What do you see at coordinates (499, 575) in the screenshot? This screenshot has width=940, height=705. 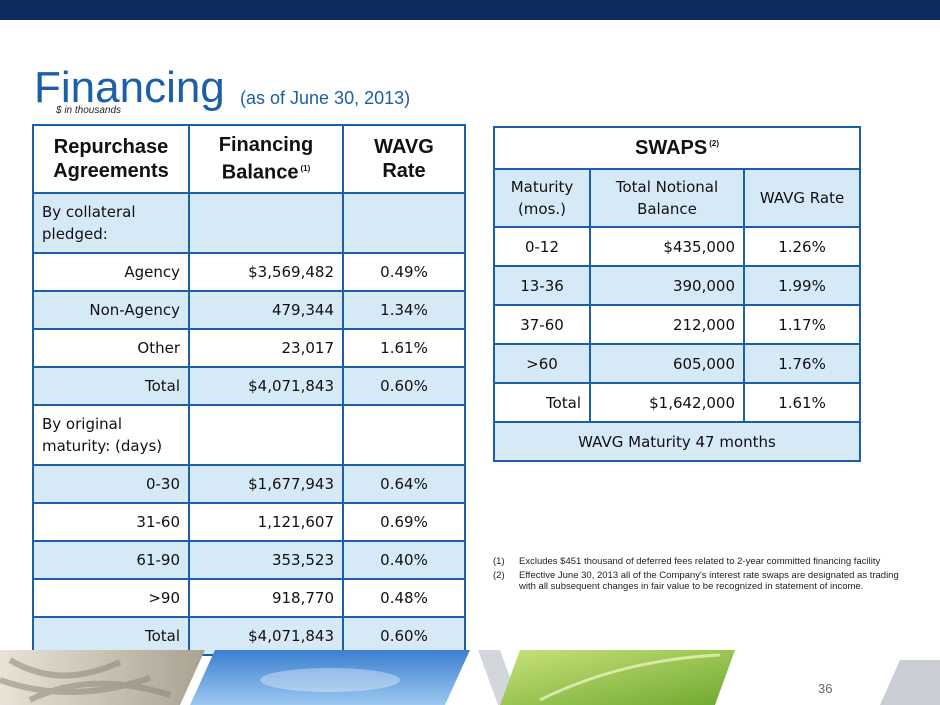 I see `footnote-number: (2)` at bounding box center [499, 575].